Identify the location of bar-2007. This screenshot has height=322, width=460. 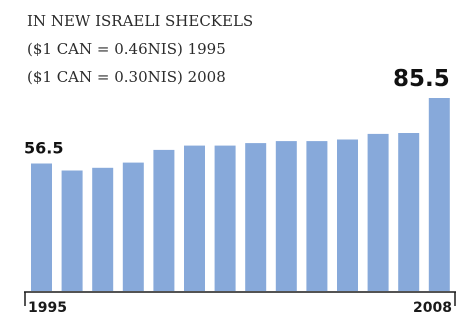
(409, 212).